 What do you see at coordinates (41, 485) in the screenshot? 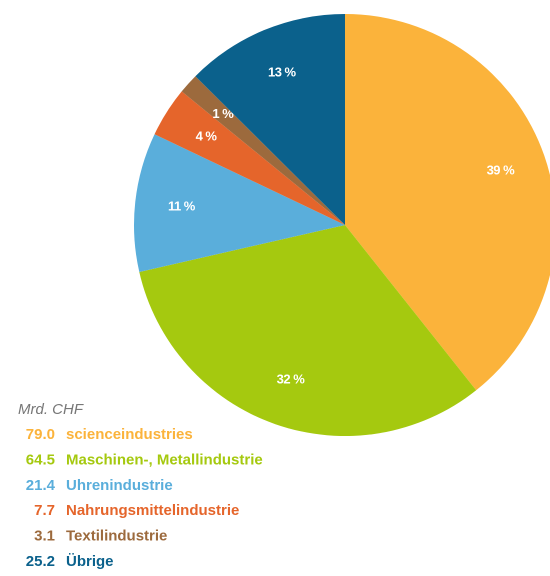
I see `legend-value: 21.4` at bounding box center [41, 485].